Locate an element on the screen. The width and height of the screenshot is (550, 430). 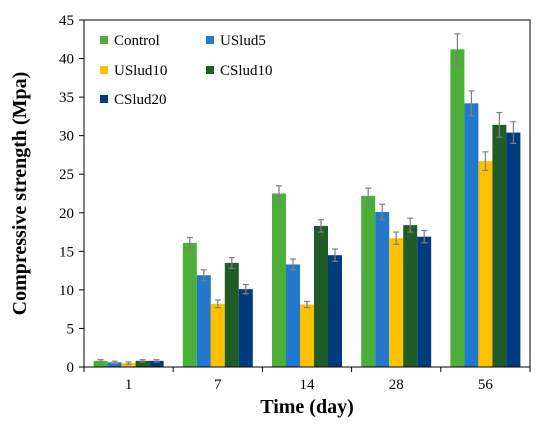
legend-swatch-cslud10 is located at coordinates (210, 70).